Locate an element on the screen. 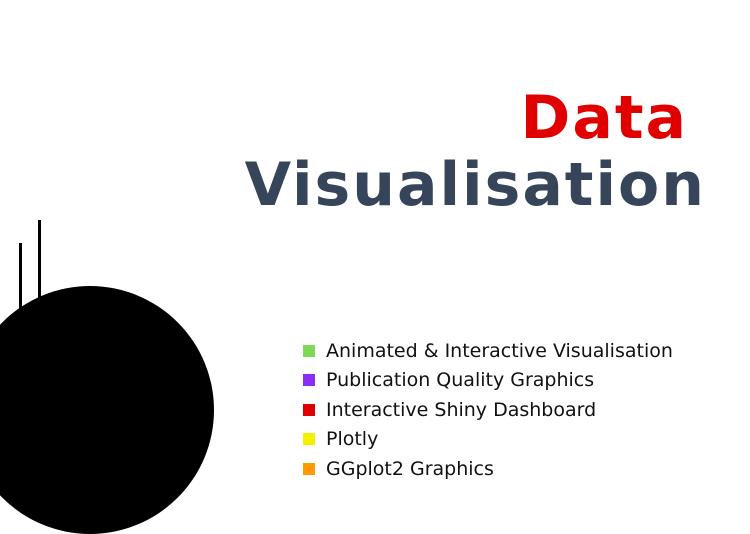  decorative-circle is located at coordinates (107, 410).